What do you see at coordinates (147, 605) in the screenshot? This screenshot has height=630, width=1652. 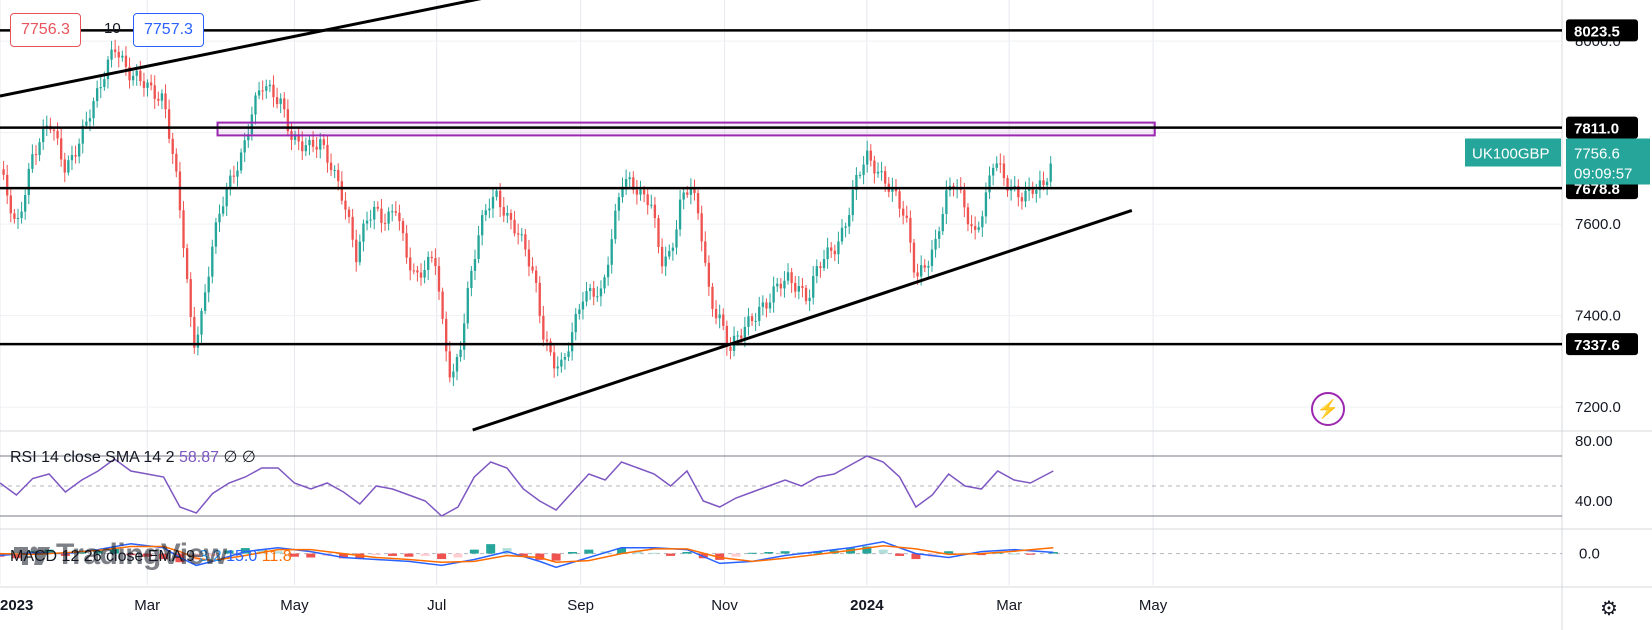 I see `time-tick-label: Mar` at bounding box center [147, 605].